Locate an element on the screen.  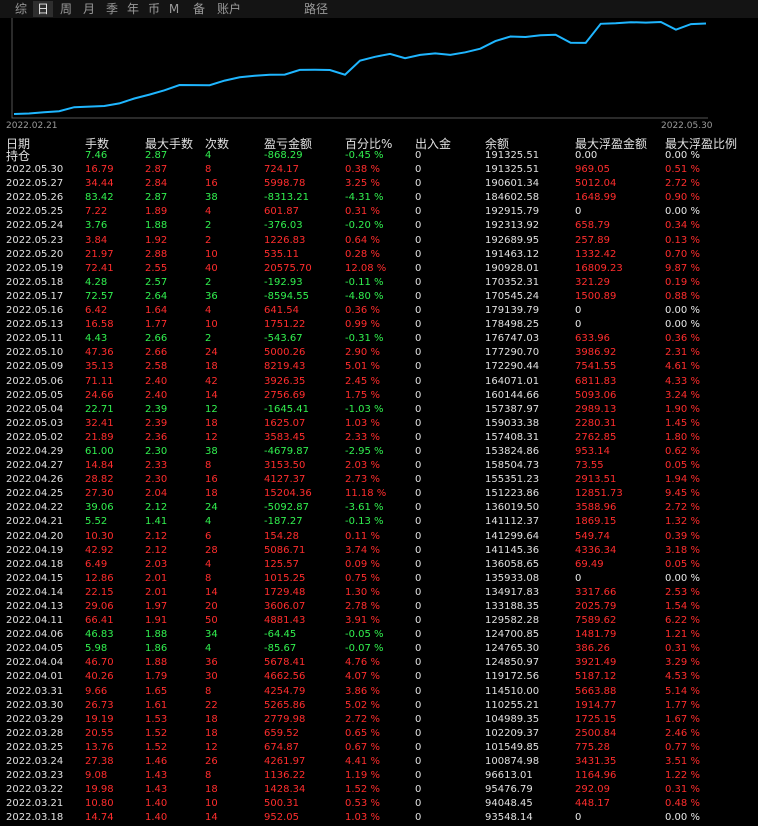
column-header: 手数 is located at coordinates (97, 144).